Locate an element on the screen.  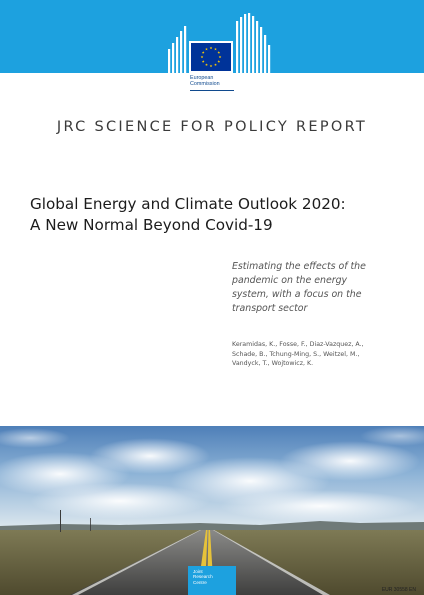
subtitle-line-4: transport sector is located at coordinates (270, 308).